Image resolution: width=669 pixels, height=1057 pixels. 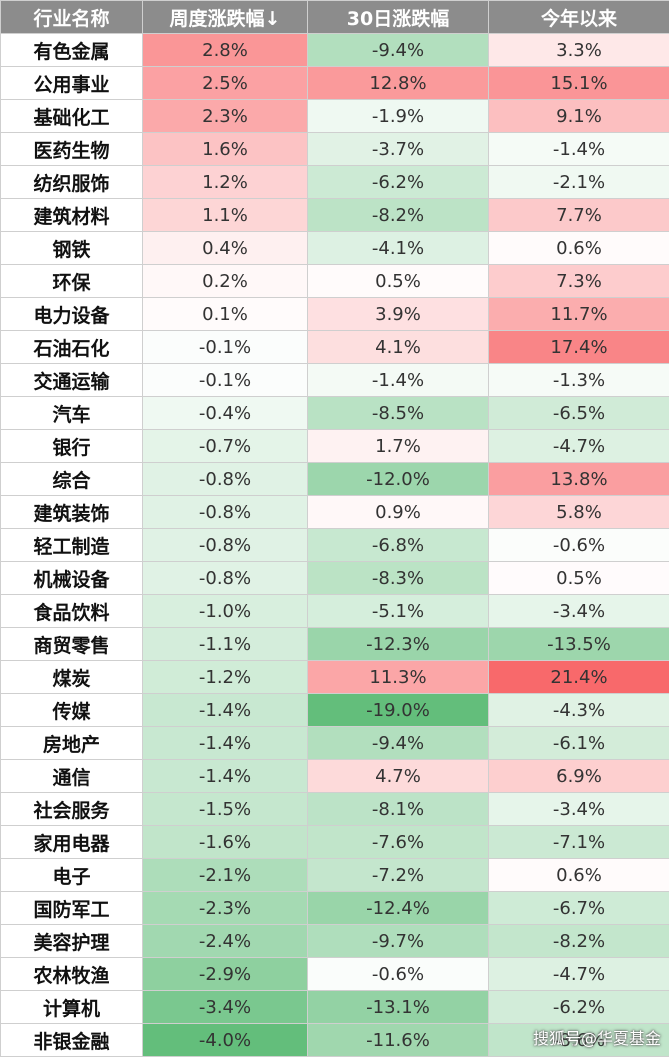 What do you see at coordinates (225, 644) in the screenshot?
I see `weekly-change-cell: -1.1%` at bounding box center [225, 644].